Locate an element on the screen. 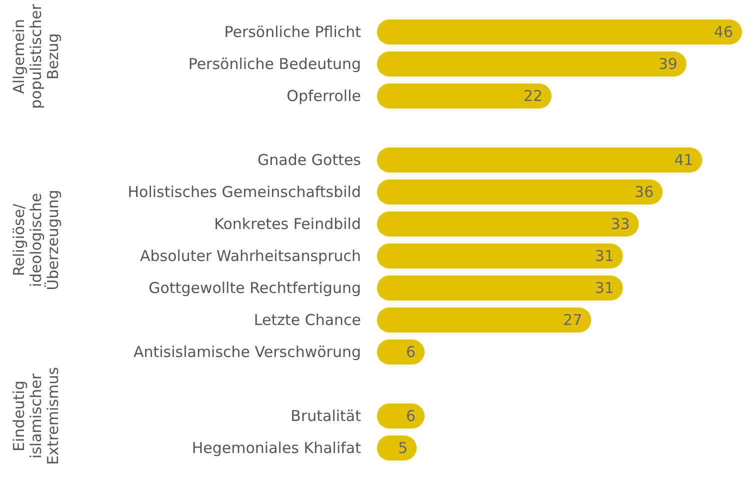 This screenshot has width=744, height=477. y-tick-label: Letzte Chance is located at coordinates (307, 320).